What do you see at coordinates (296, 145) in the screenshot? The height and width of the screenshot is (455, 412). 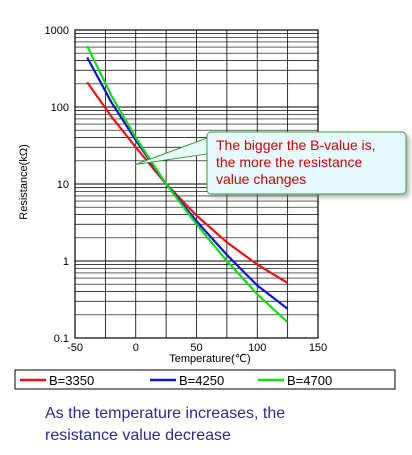 I see `callout-text-line: The bigger the B-value is,` at bounding box center [296, 145].